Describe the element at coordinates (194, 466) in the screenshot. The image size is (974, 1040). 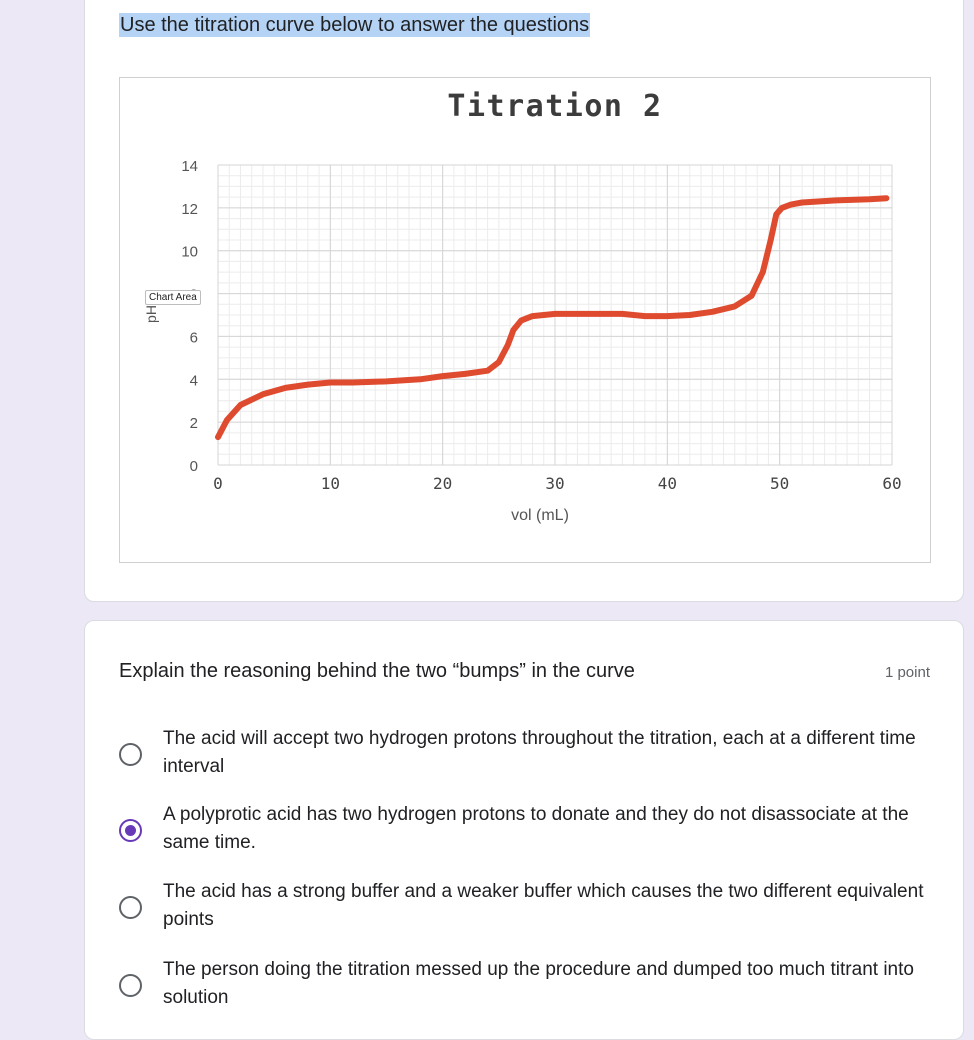
I see `y-tick-label: 0` at that location.